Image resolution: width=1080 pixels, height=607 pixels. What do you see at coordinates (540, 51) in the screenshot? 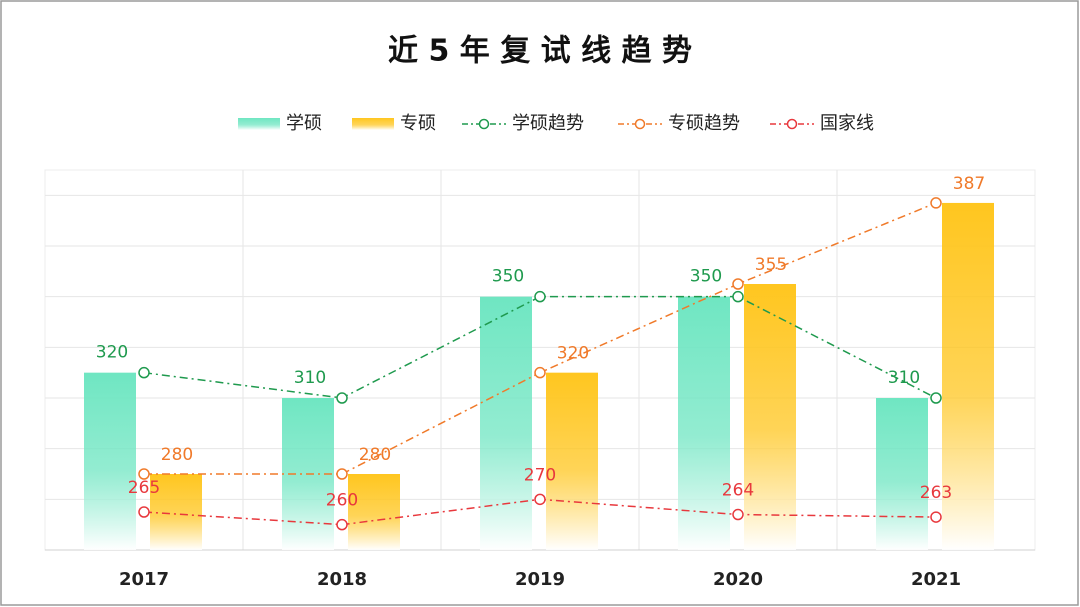
I see `chart-title: 近 5 年 复 试 线 趋 势` at bounding box center [540, 51].